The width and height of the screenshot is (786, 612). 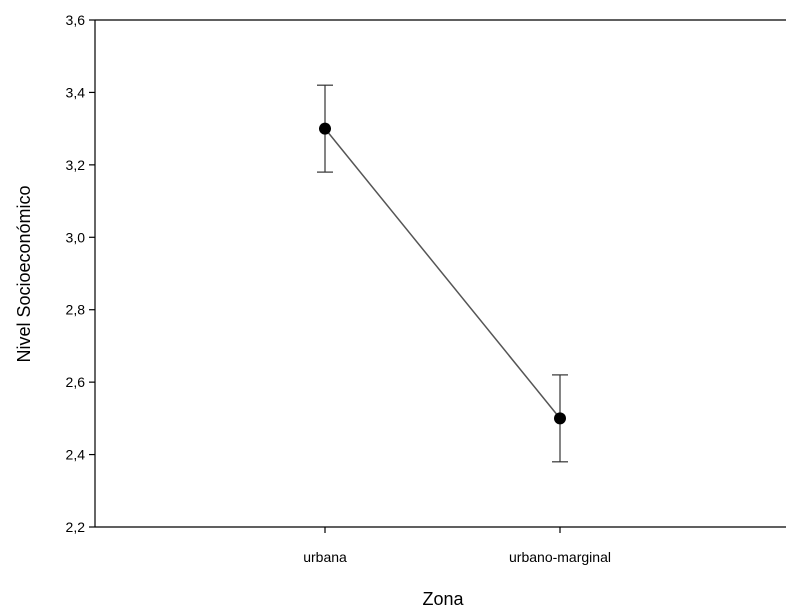 I want to click on series-line, so click(x=442, y=273).